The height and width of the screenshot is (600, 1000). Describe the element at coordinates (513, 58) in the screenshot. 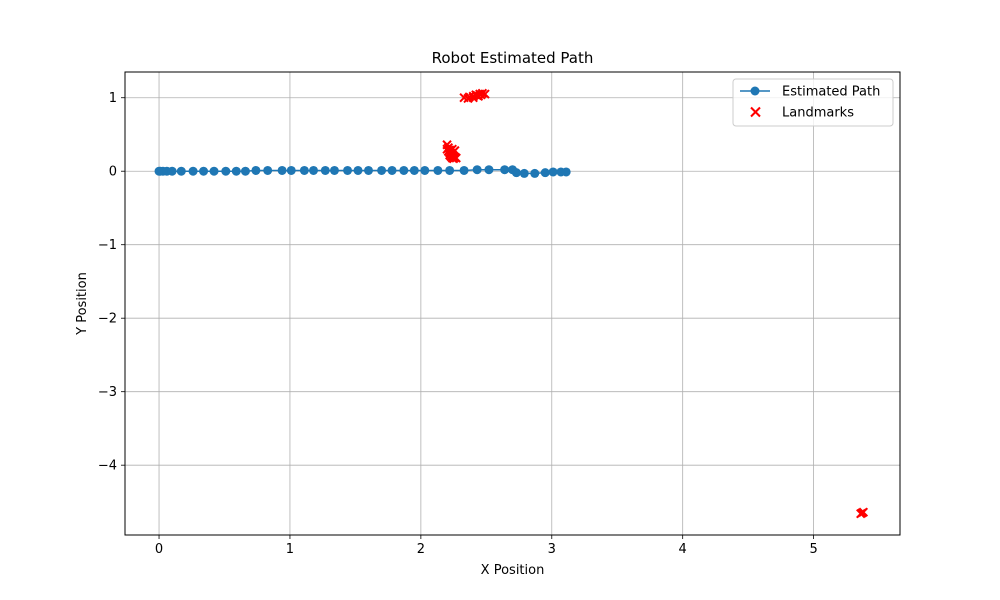

I see `chart-title: Robot Estimated Path` at that location.